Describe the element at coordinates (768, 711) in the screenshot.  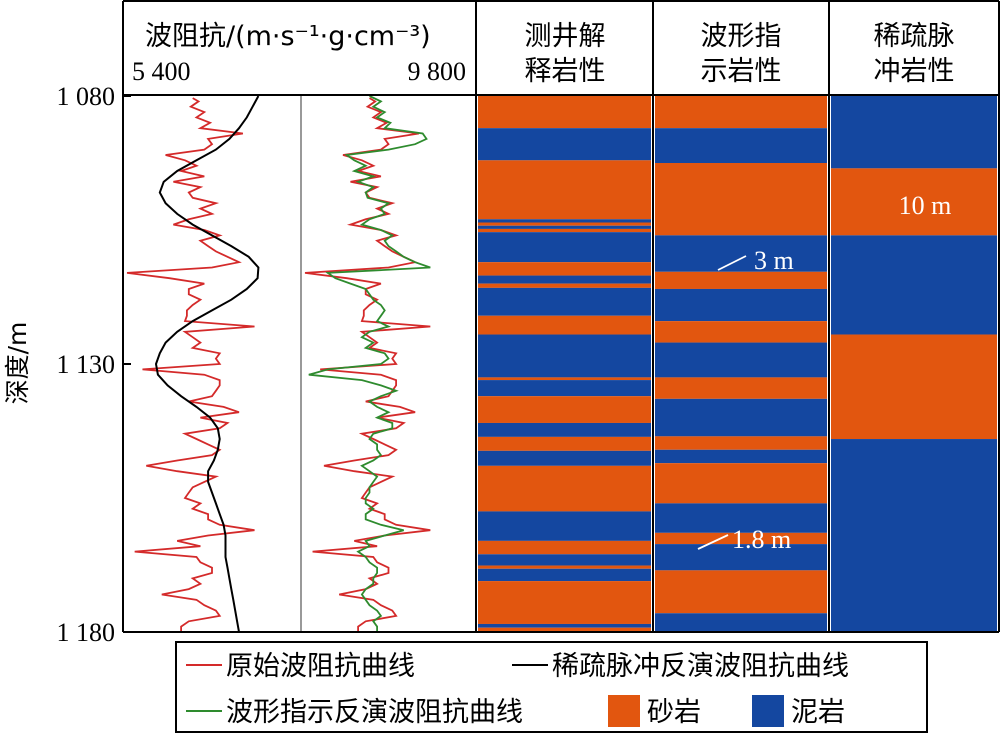
I see `legend-mud-swatch` at that location.